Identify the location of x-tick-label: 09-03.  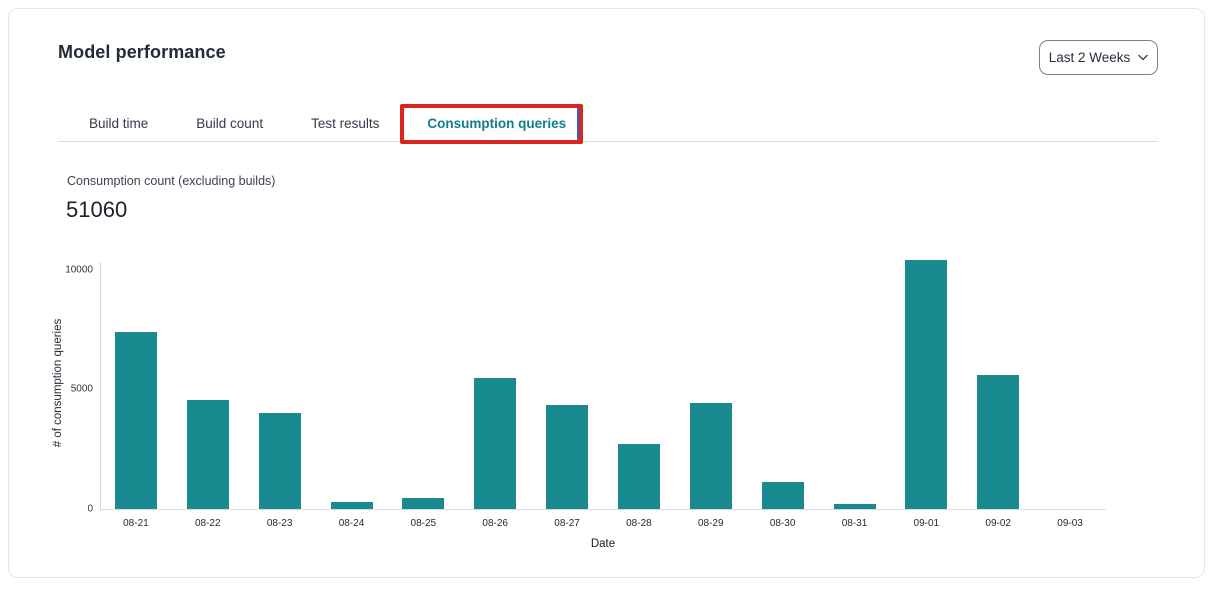
(1070, 523).